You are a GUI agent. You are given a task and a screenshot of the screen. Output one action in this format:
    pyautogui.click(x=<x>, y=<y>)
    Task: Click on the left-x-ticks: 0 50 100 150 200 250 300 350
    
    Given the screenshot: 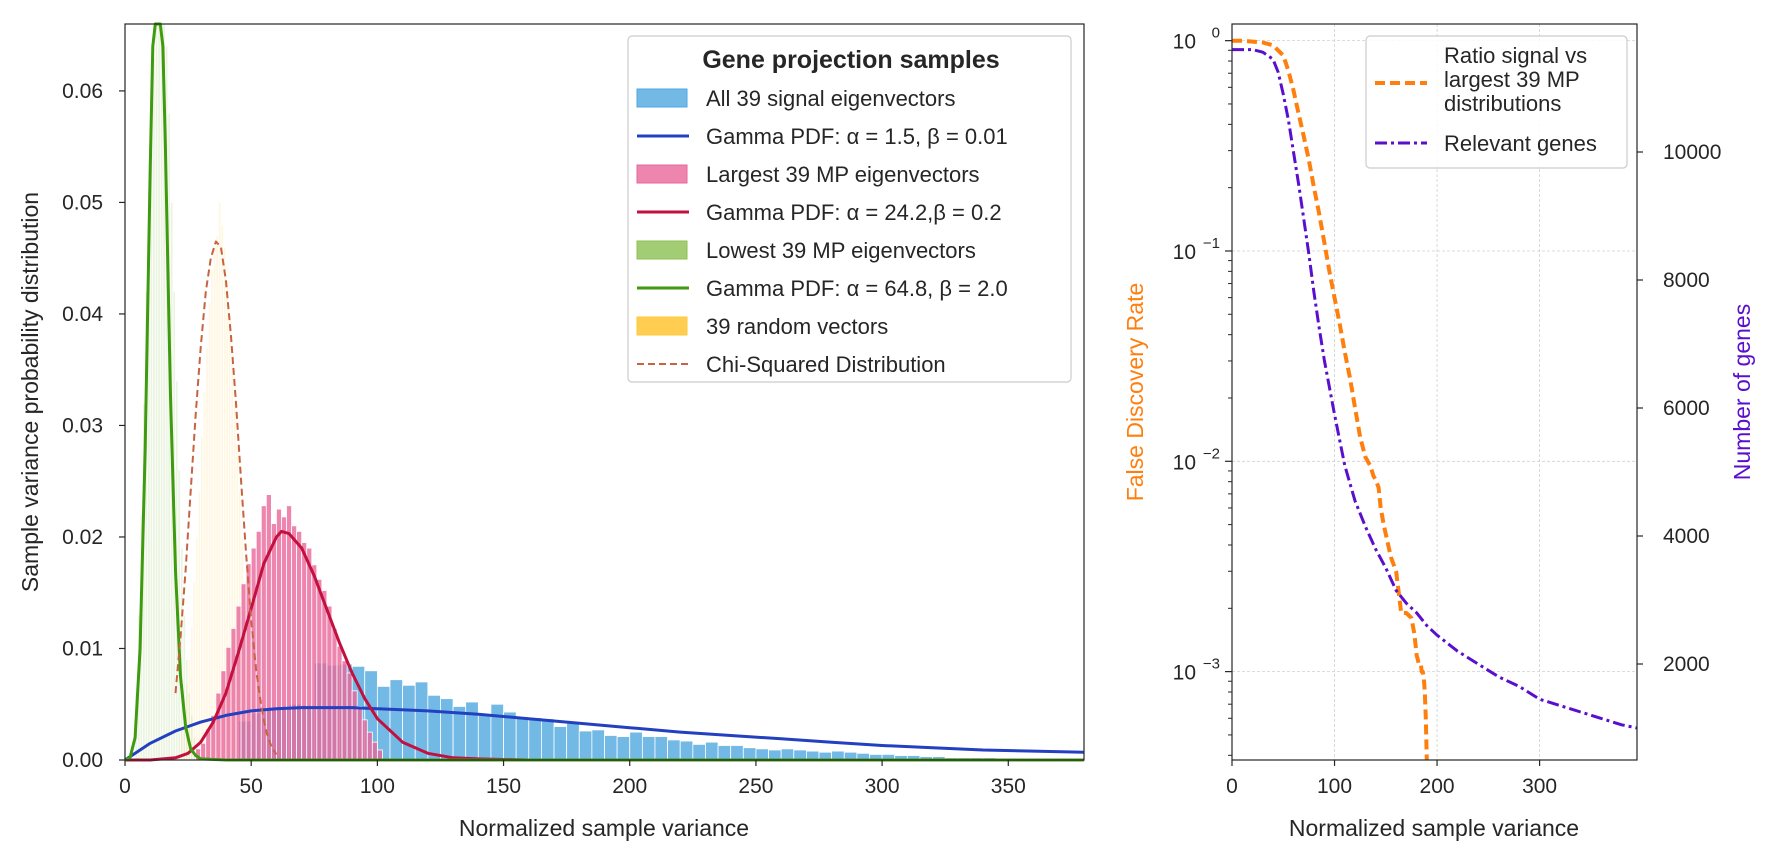 What is the action you would take?
    pyautogui.click(x=572, y=779)
    